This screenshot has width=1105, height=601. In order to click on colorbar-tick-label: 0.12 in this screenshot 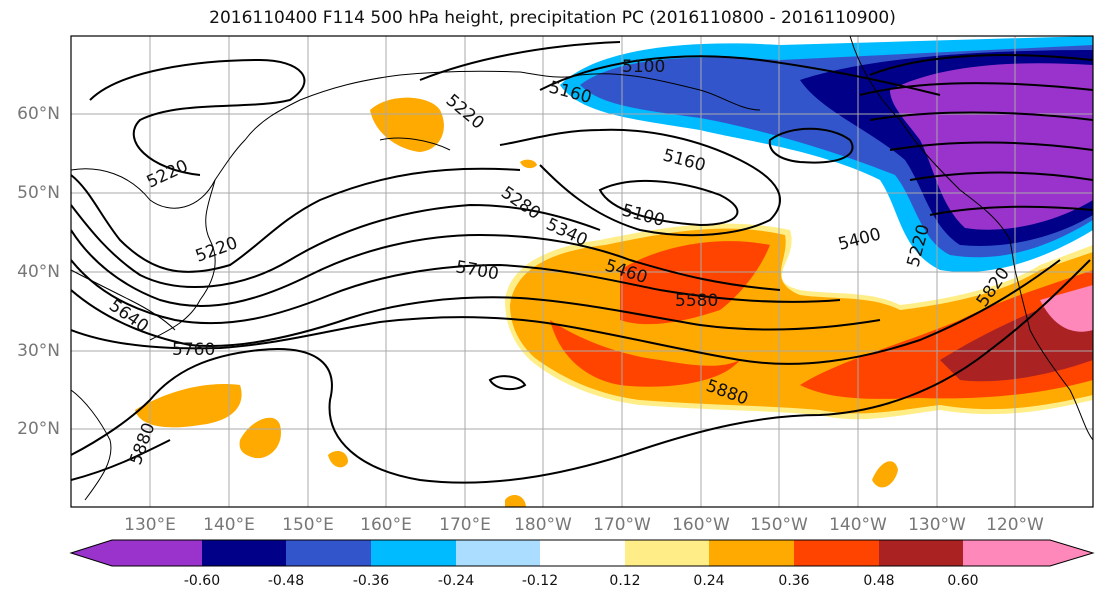, I will do `click(625, 581)`.